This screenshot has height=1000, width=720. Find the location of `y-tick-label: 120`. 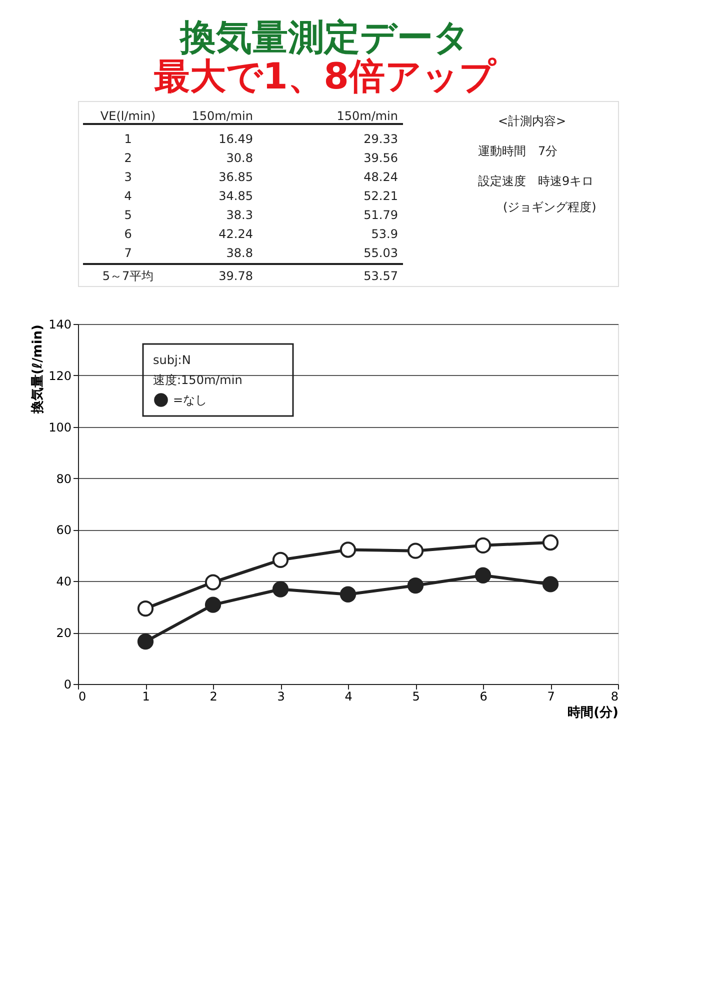

y-tick-label: 120 is located at coordinates (60, 375).